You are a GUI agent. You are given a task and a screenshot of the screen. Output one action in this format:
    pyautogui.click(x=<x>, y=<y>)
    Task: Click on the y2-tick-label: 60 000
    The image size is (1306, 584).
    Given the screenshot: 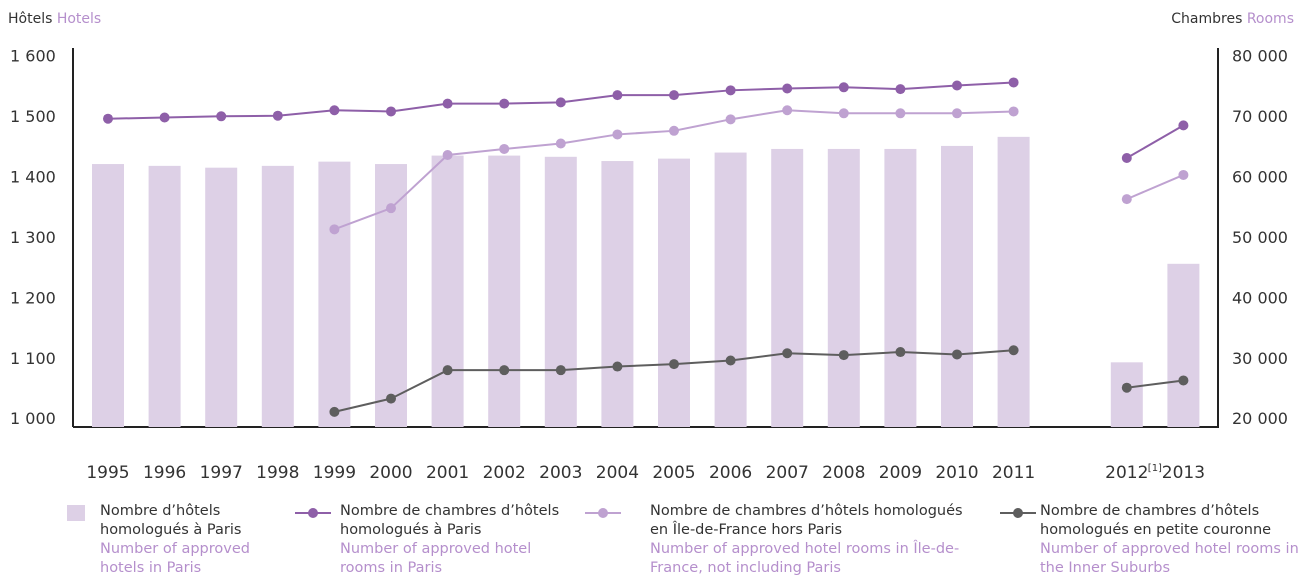 What is the action you would take?
    pyautogui.click(x=1260, y=176)
    